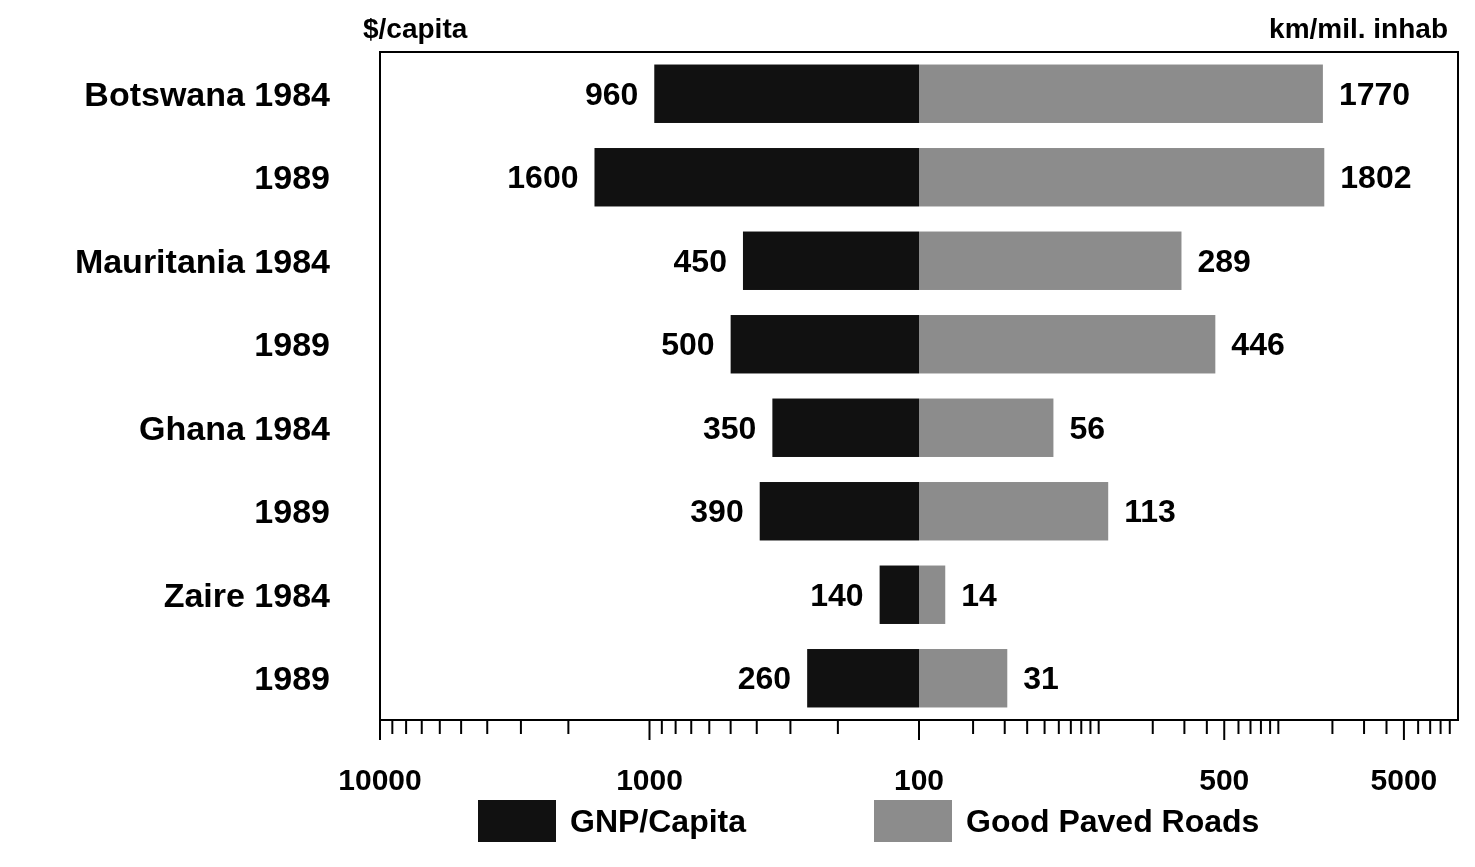 Image resolution: width=1475 pixels, height=867 pixels. Describe the element at coordinates (1404, 779) in the screenshot. I see `x-tick-label: 5000` at that location.